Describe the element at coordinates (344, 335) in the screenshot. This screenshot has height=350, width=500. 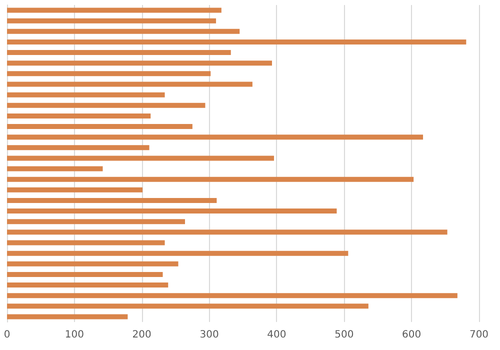
I see `x-tick-label: 500` at that location.